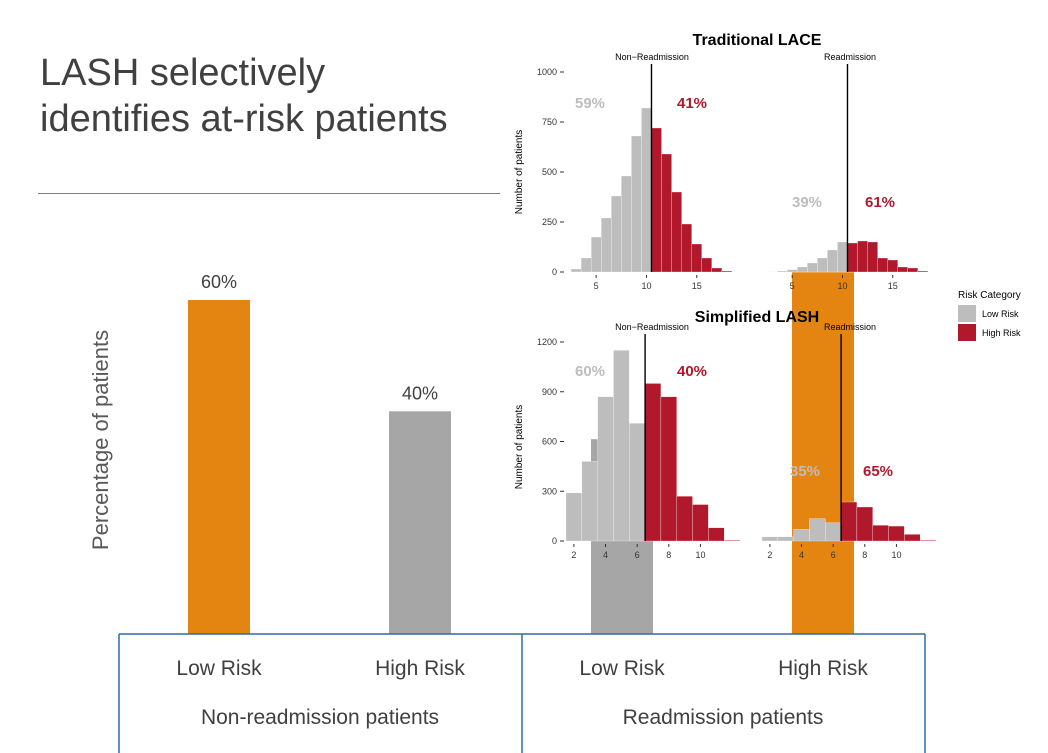 The width and height of the screenshot is (1048, 753). I want to click on facet-chart-title: Simplified LASH, so click(757, 317).